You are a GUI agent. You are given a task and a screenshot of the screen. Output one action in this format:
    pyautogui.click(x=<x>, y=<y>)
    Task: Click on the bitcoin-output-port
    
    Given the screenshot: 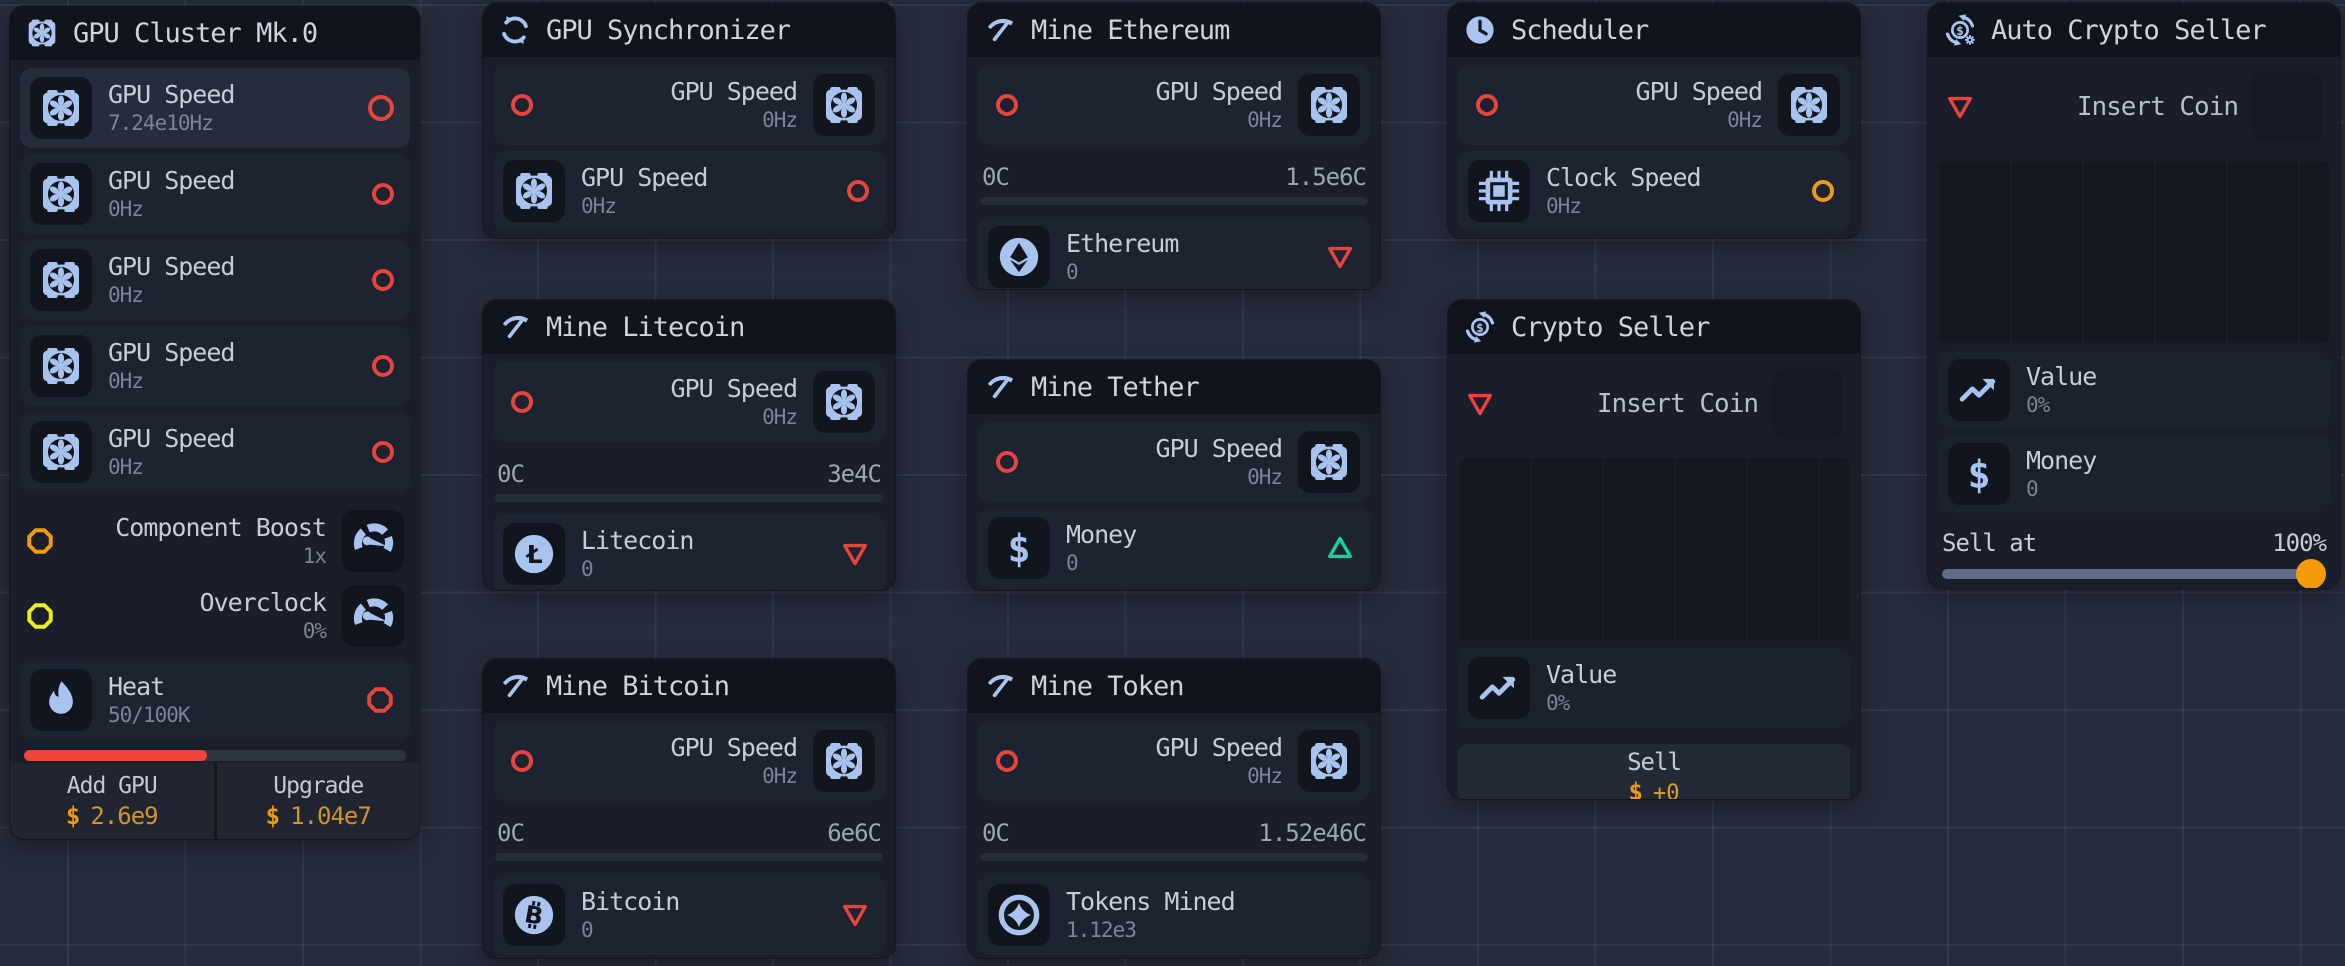 What is the action you would take?
    pyautogui.click(x=855, y=915)
    